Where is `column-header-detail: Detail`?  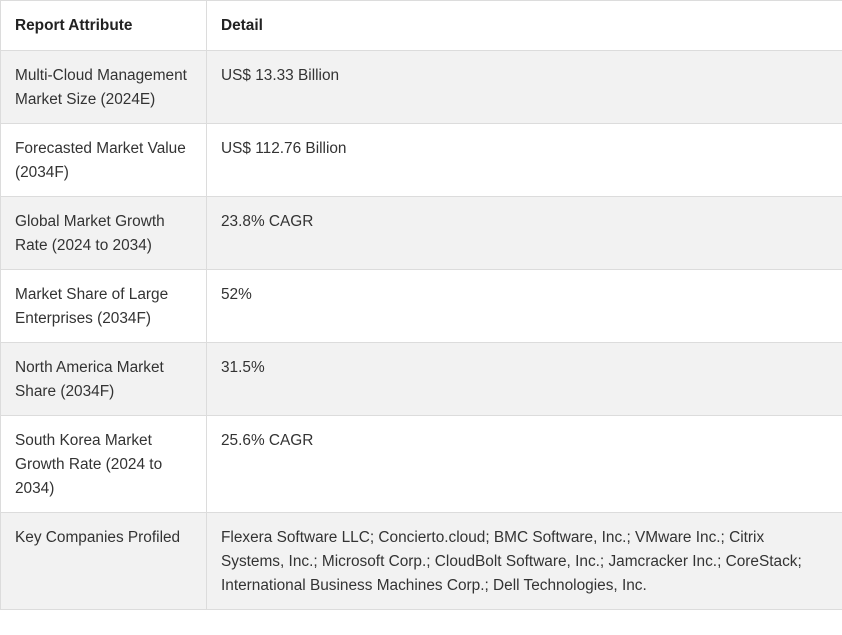 column-header-detail: Detail is located at coordinates (524, 25).